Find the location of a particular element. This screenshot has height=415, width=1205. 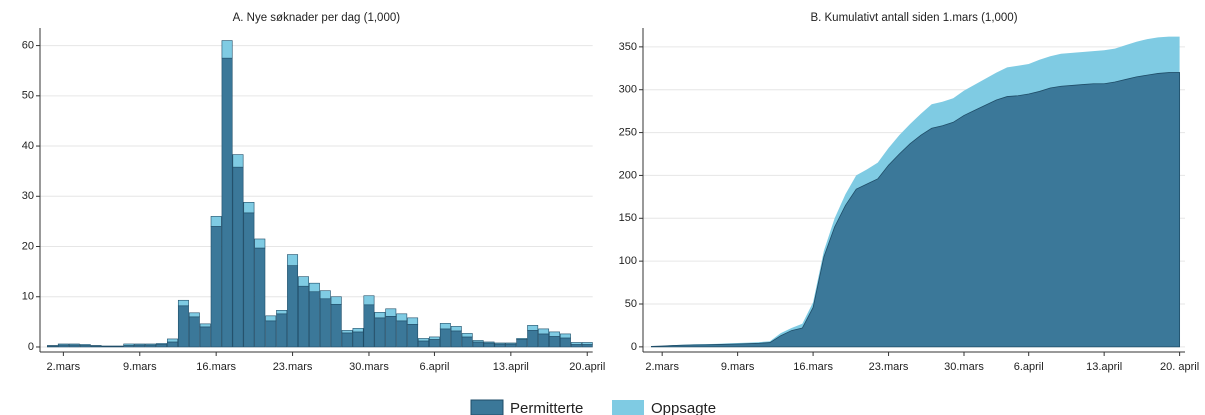

y-tick-label: 20 is located at coordinates (28, 246).